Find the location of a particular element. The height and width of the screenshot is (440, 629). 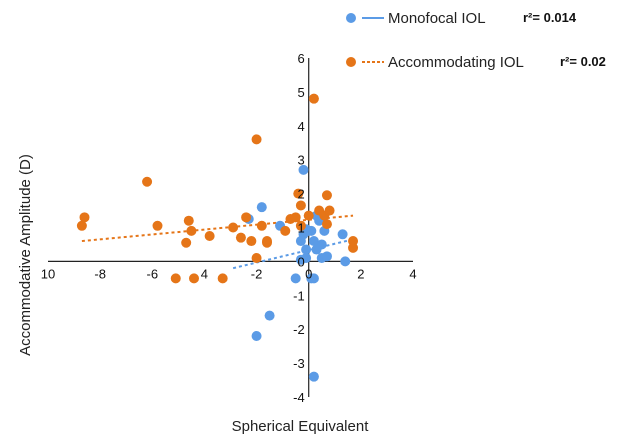

x-tick-label: 2 is located at coordinates (360, 273).